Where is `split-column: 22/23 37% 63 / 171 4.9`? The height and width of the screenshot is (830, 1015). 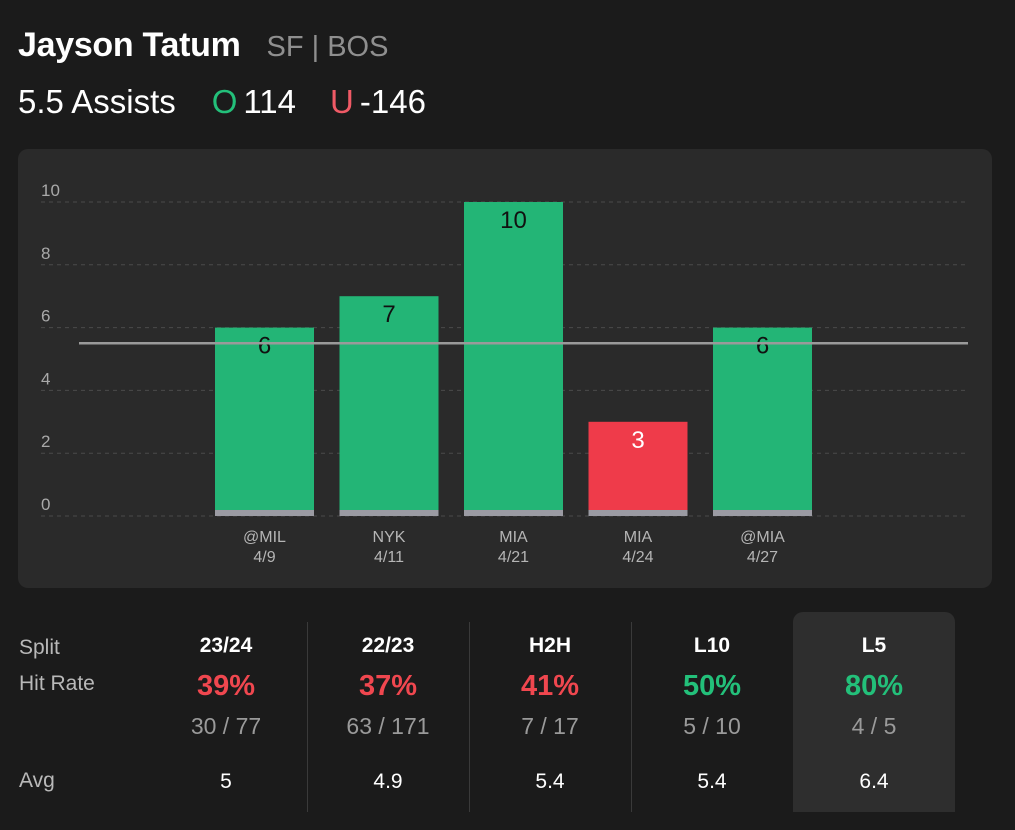 split-column: 22/23 37% 63 / 171 4.9 is located at coordinates (388, 712).